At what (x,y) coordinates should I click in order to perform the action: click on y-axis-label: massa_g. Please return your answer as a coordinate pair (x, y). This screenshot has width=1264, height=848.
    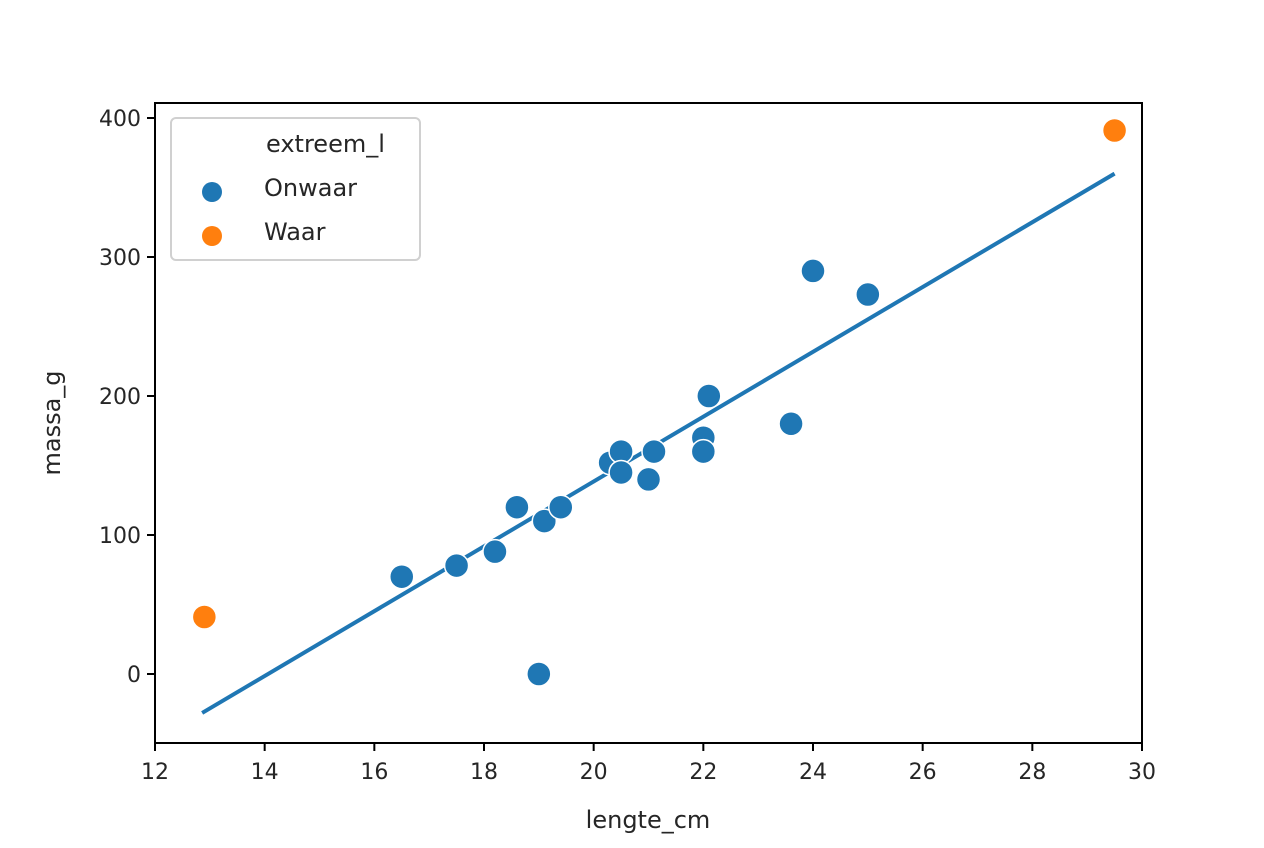
    Looking at the image, I should click on (52, 422).